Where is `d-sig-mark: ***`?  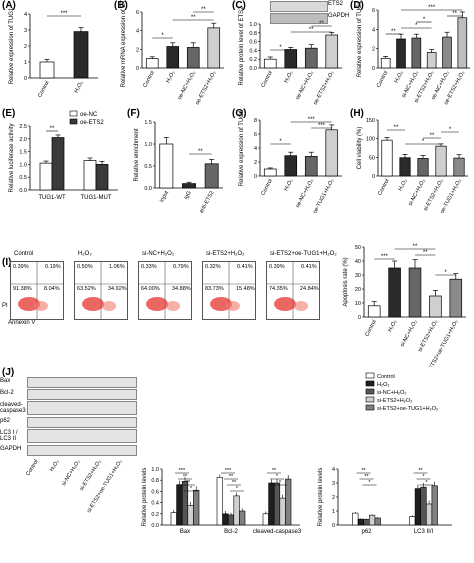
d-sig-mark: *** is located at coordinates (432, 8).